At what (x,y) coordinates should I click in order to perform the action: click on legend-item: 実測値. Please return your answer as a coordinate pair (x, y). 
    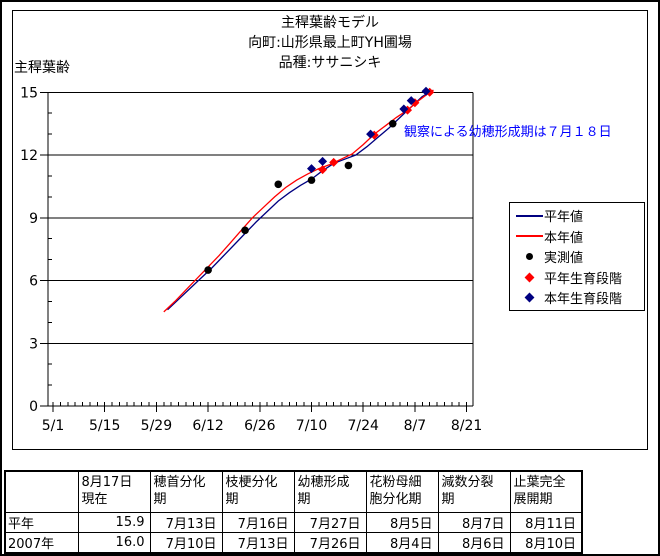
    Looking at the image, I should click on (577, 257).